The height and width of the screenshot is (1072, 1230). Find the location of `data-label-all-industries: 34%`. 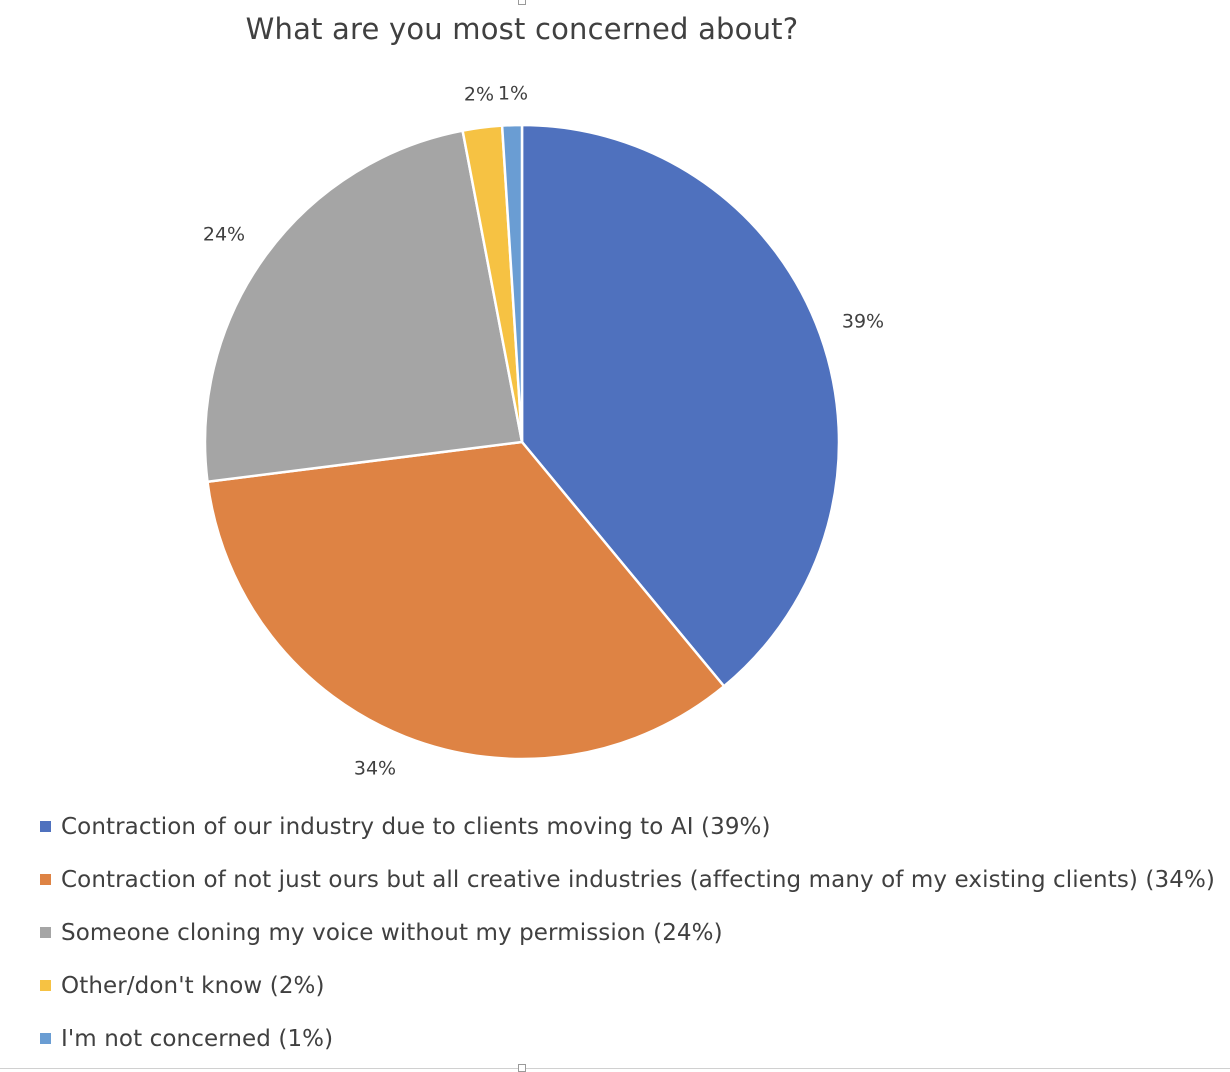

data-label-all-industries: 34% is located at coordinates (375, 769).